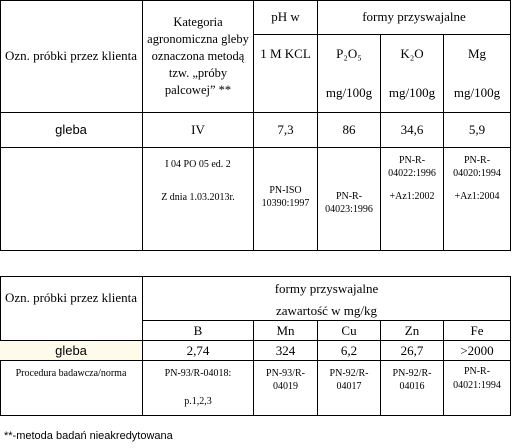  Describe the element at coordinates (71, 199) in the screenshot. I see `data-cell` at that location.